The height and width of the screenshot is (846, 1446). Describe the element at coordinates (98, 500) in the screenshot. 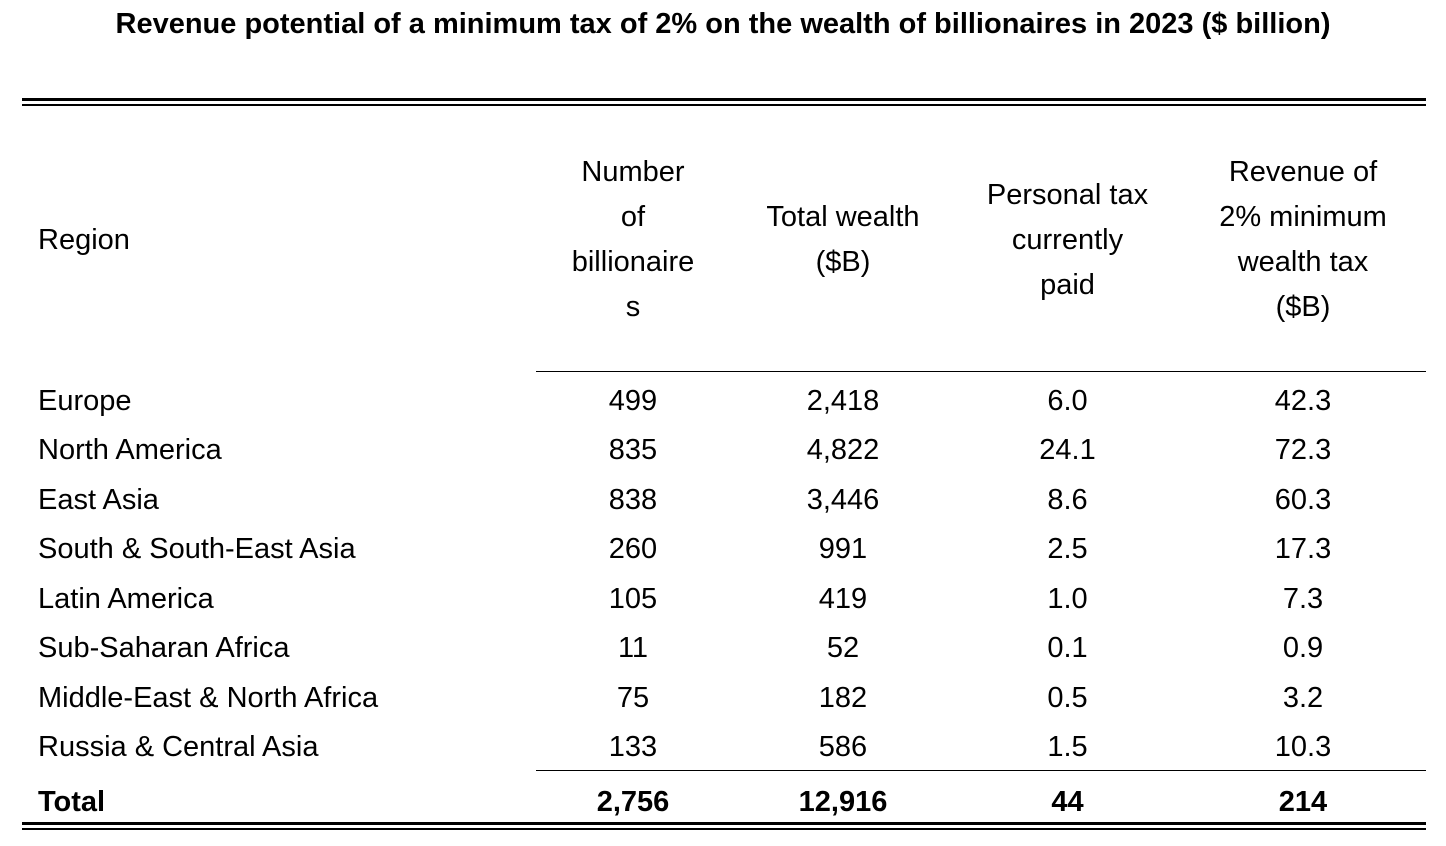

I see `cell-region: East Asia` at that location.